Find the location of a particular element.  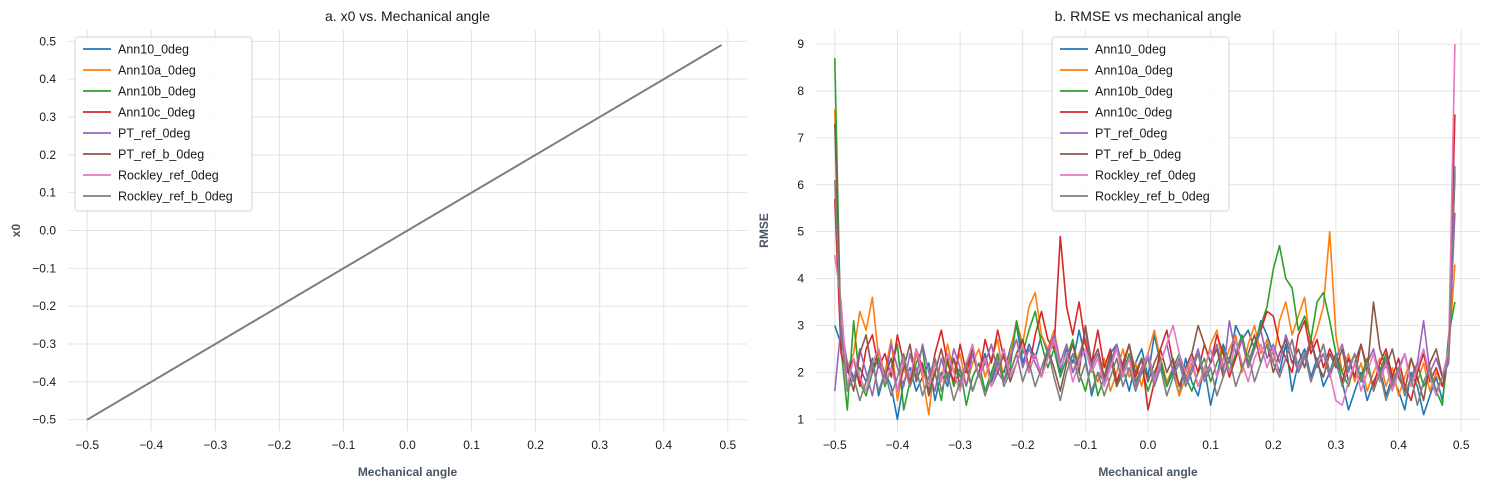

panel-a-legend-label-ann10c-0deg: Ann10c_0deg is located at coordinates (156, 113).